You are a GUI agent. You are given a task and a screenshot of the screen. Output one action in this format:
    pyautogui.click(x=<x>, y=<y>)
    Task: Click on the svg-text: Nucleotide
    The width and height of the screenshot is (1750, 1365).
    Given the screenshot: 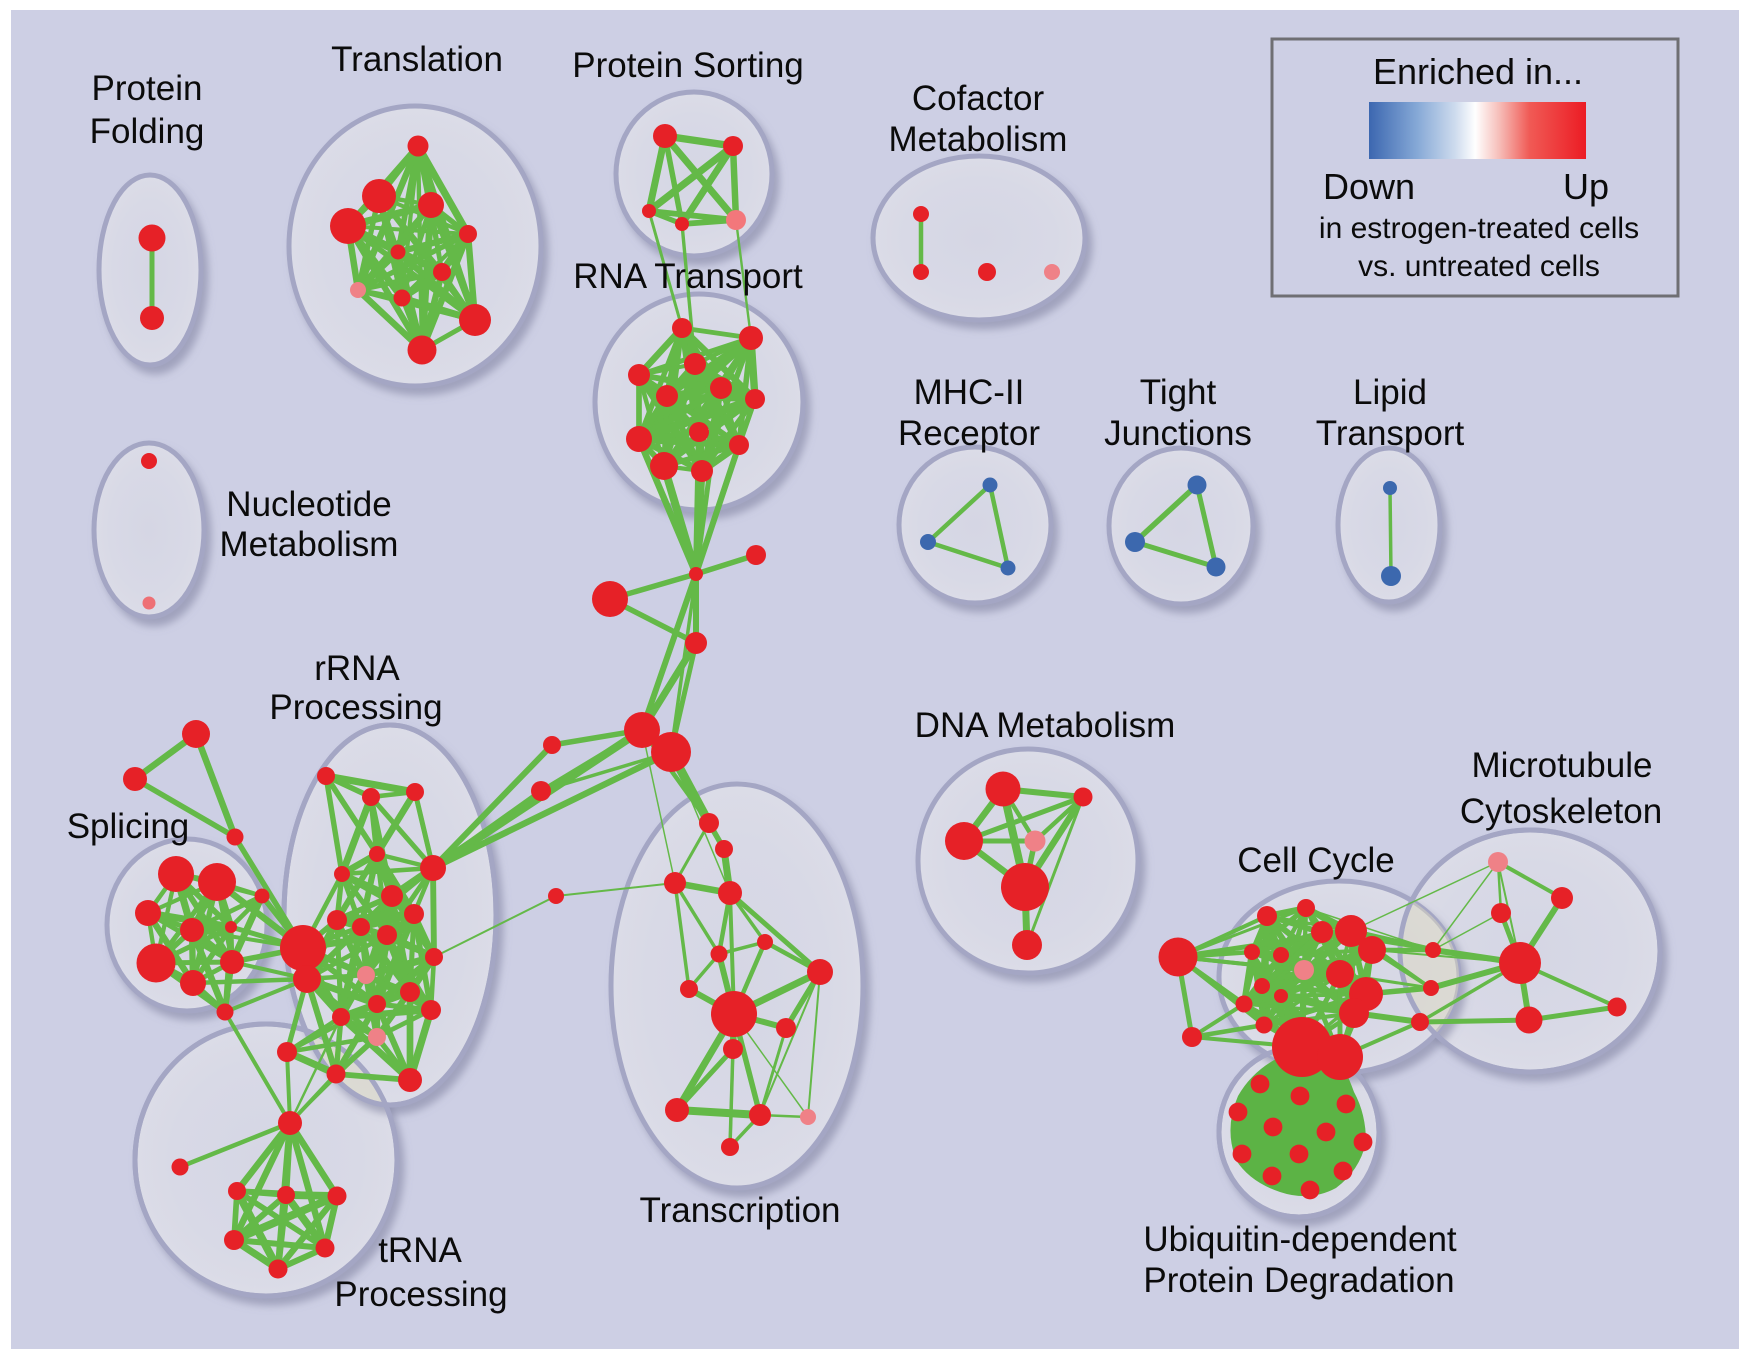 What is the action you would take?
    pyautogui.click(x=308, y=504)
    